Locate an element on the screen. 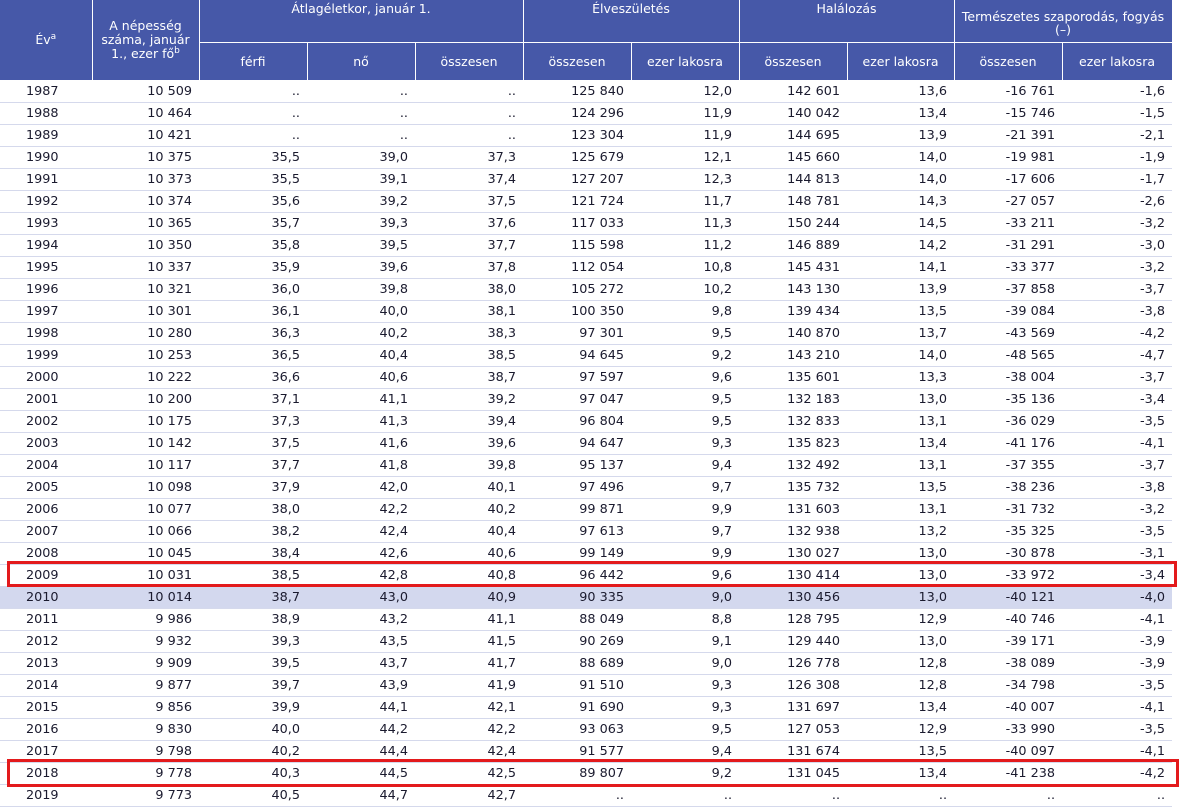  cell-population: 10 142 is located at coordinates (145, 443).